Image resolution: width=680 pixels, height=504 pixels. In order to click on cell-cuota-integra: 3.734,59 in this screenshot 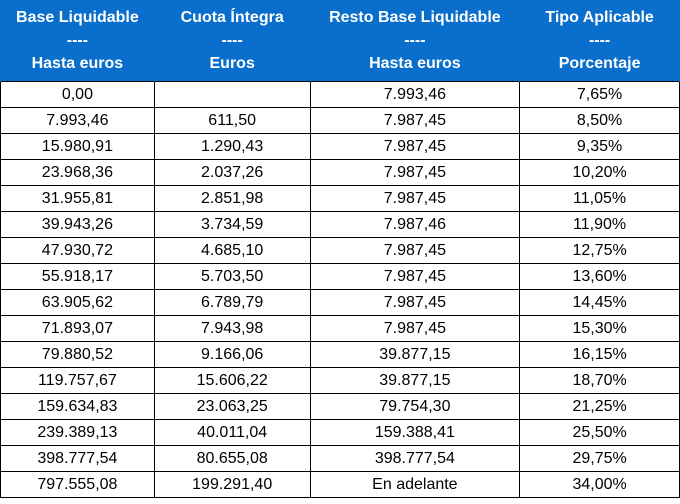, I will do `click(232, 224)`.